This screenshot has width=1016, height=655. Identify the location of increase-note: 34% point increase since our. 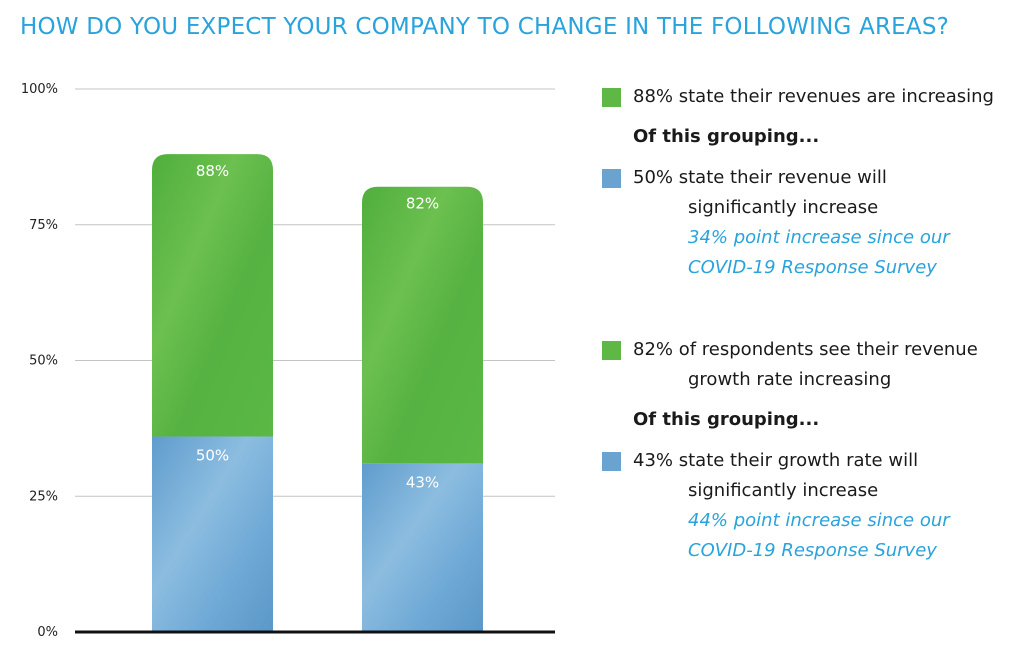
(819, 237).